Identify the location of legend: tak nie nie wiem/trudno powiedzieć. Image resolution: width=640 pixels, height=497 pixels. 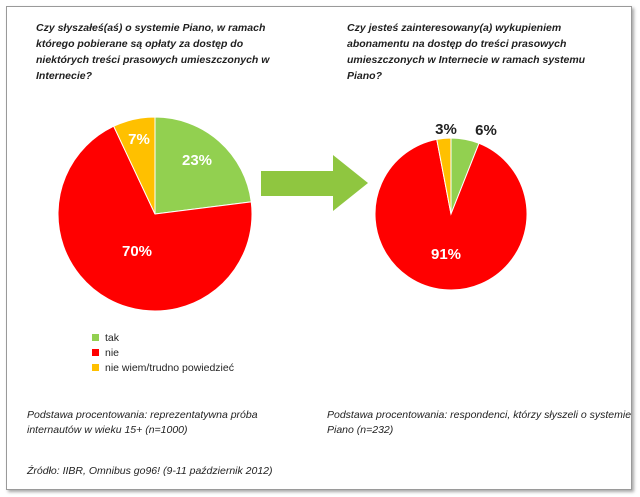
(163, 352).